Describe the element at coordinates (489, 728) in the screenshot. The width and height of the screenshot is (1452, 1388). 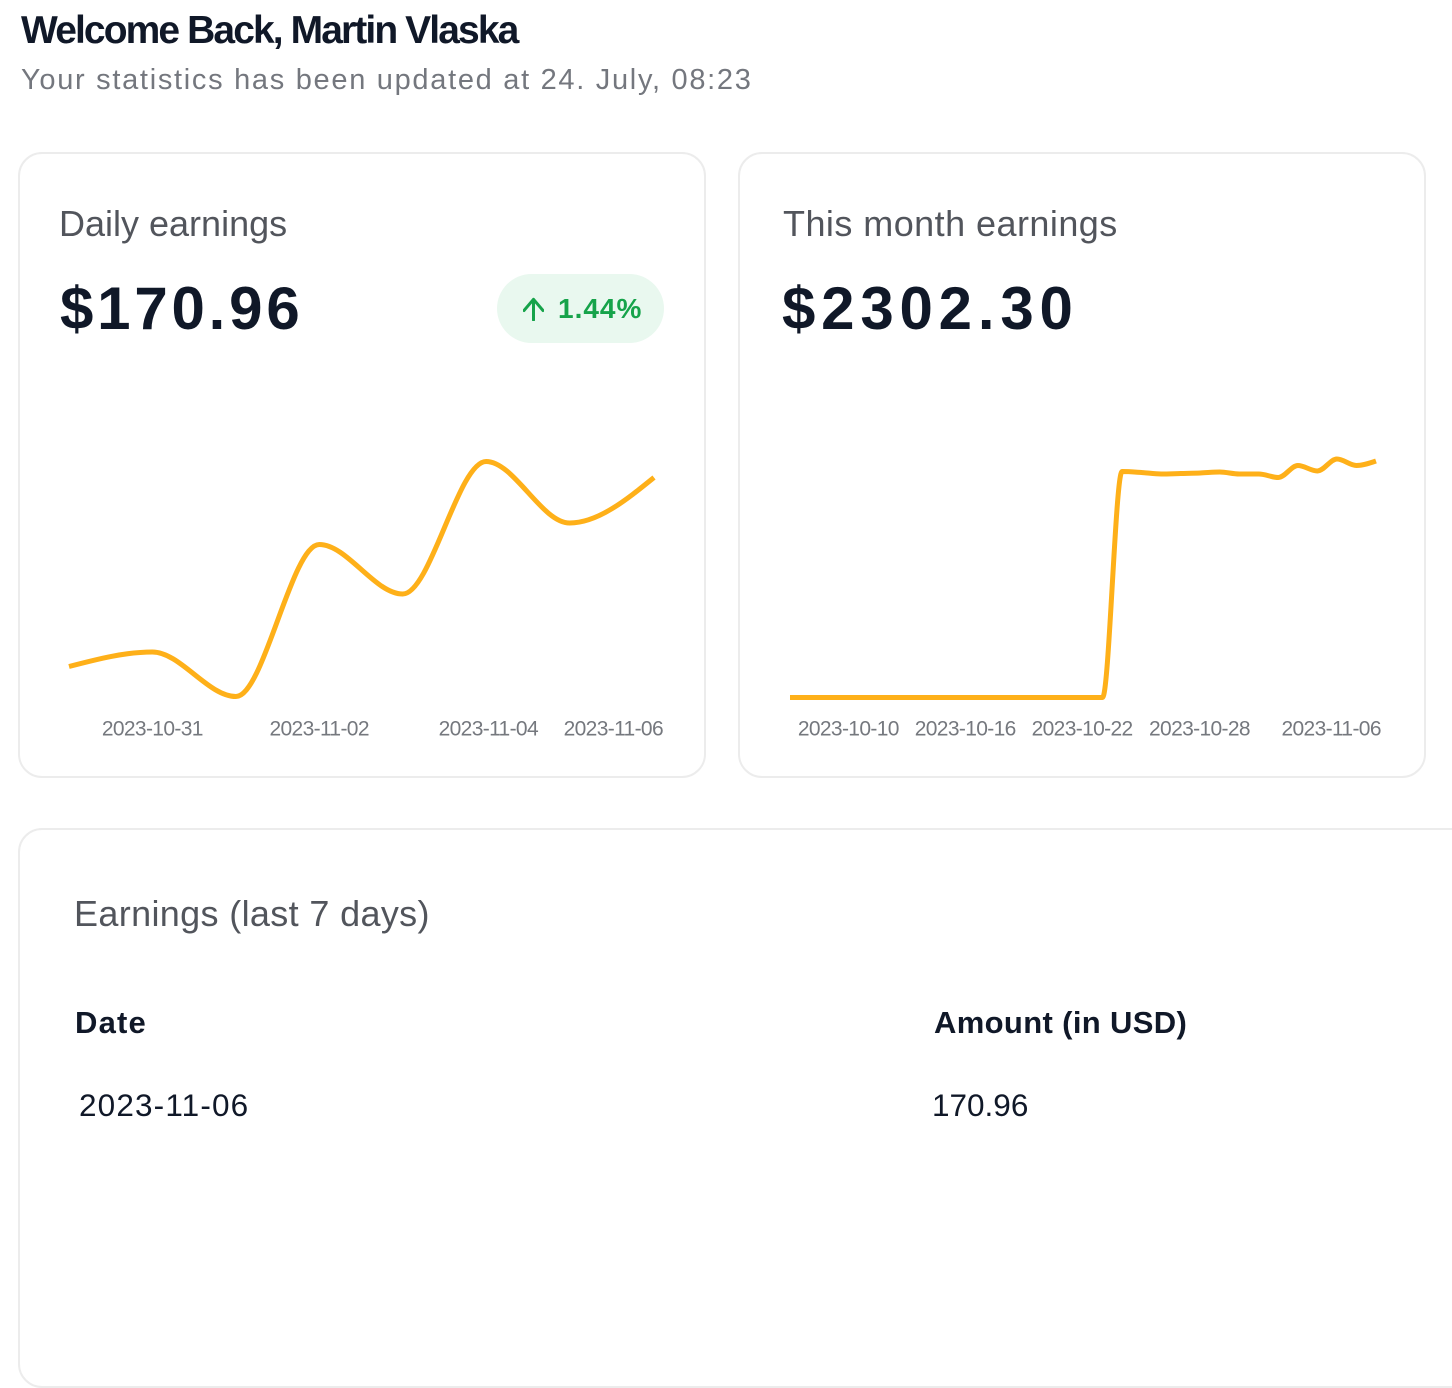
I see `svg-text: 2023-11-04` at that location.